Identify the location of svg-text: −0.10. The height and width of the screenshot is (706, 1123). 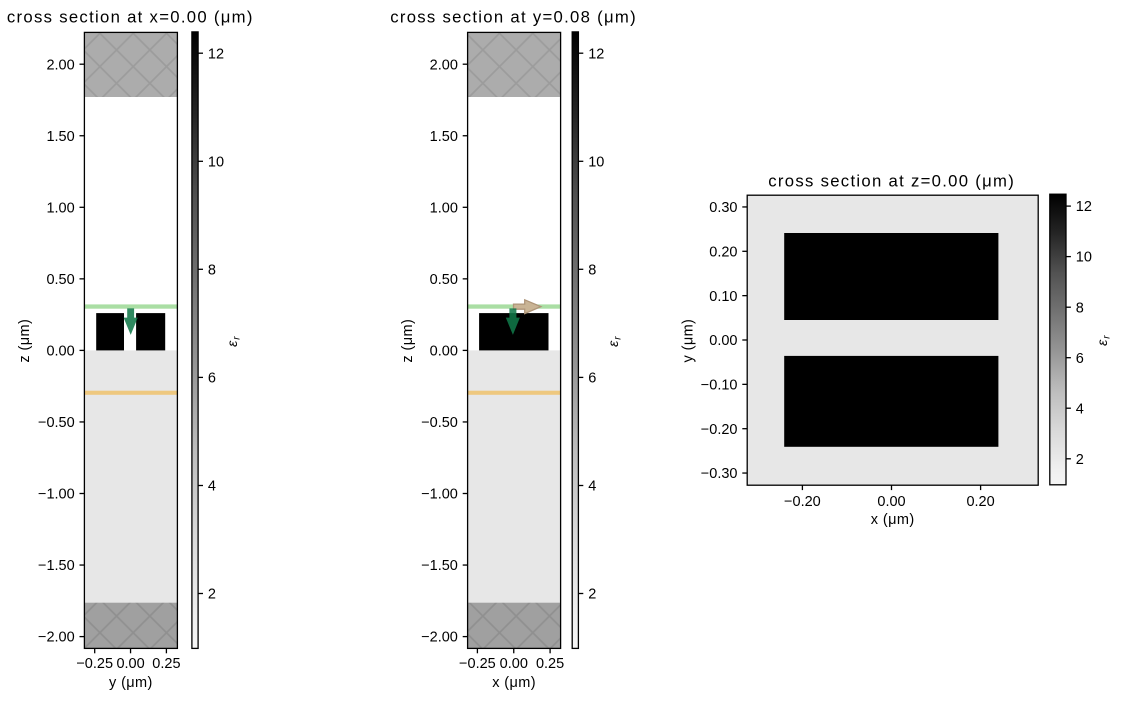
(719, 386).